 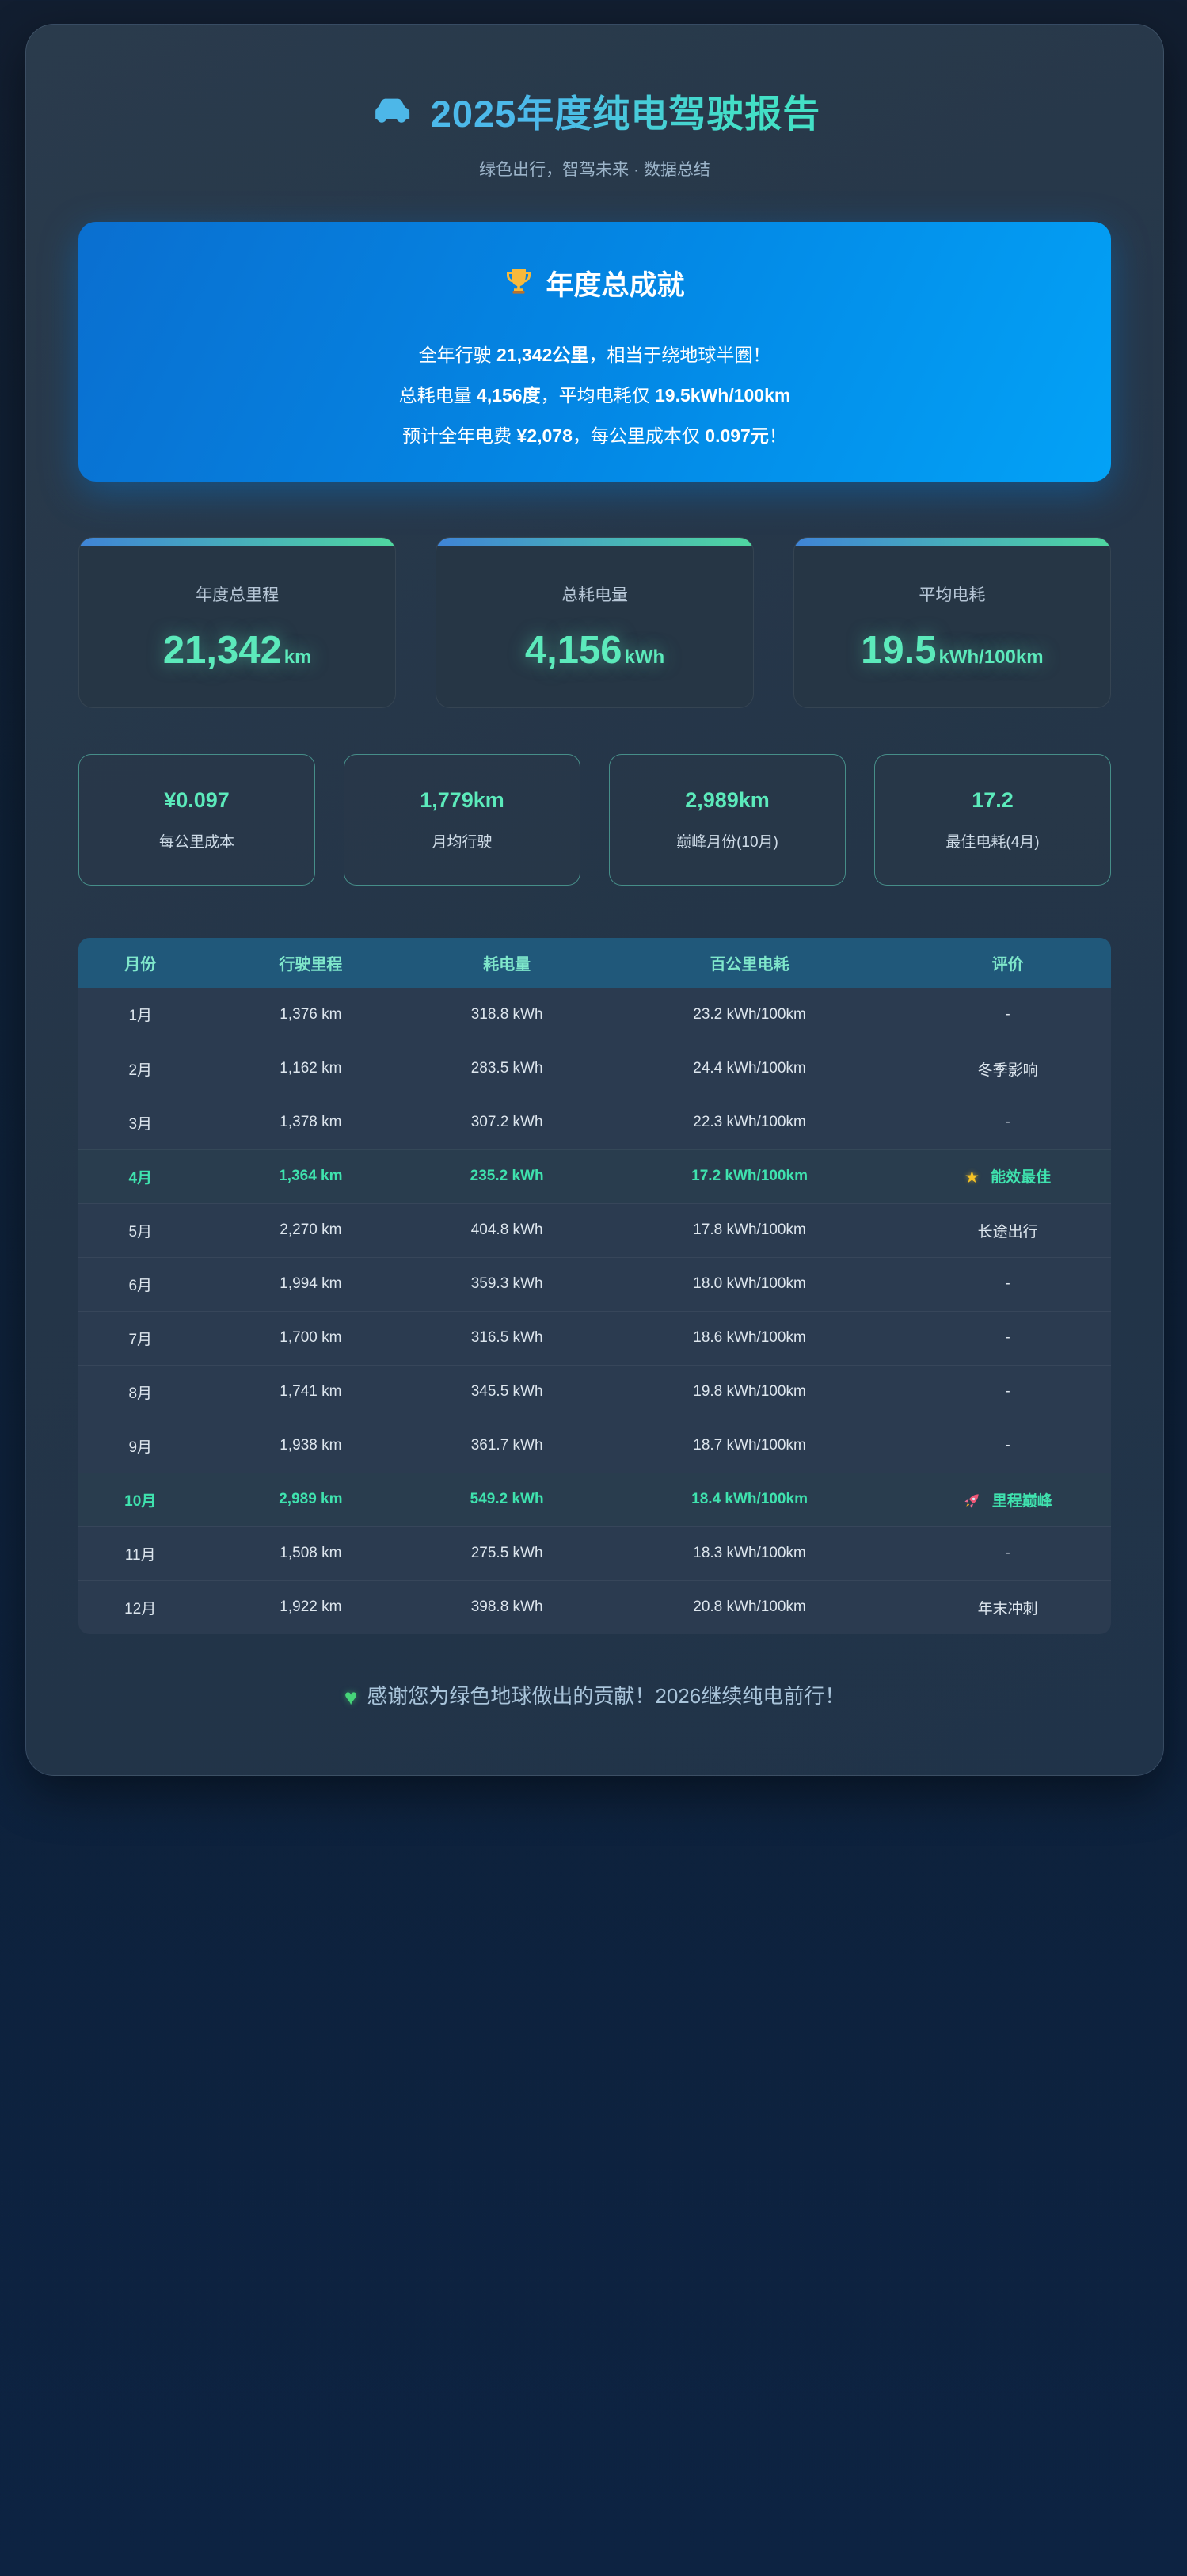 What do you see at coordinates (196, 843) in the screenshot?
I see `mini-label: 每公里成本` at bounding box center [196, 843].